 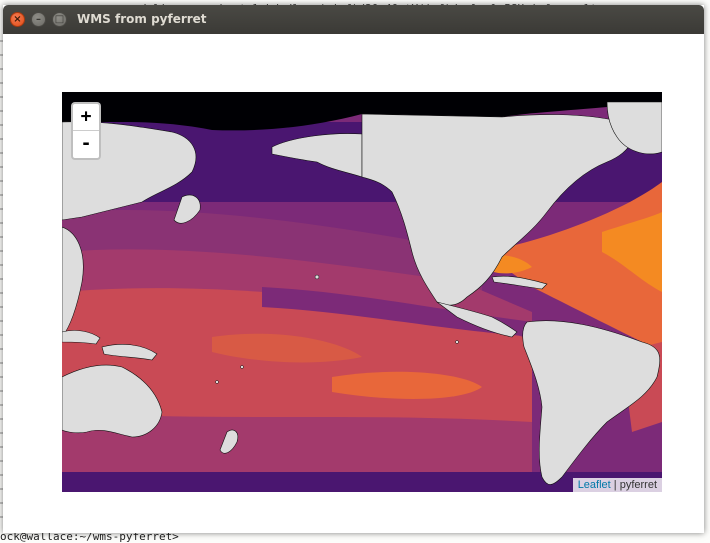 I want to click on band-equatorial-cool, so click(x=397, y=312).